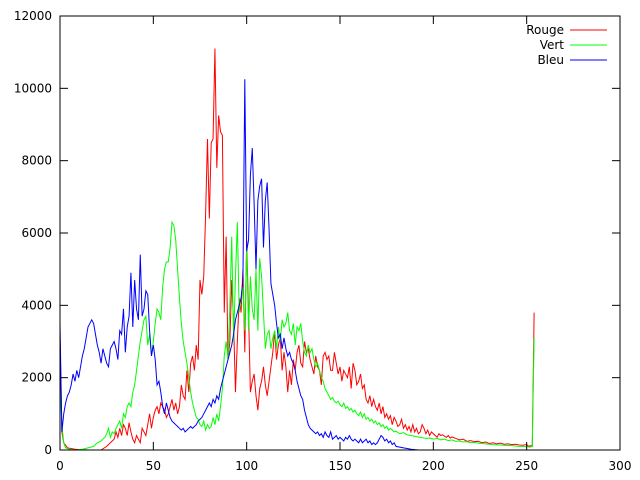 This screenshot has width=640, height=480. Describe the element at coordinates (36, 233) in the screenshot. I see `y-tick-label: 6000` at that location.